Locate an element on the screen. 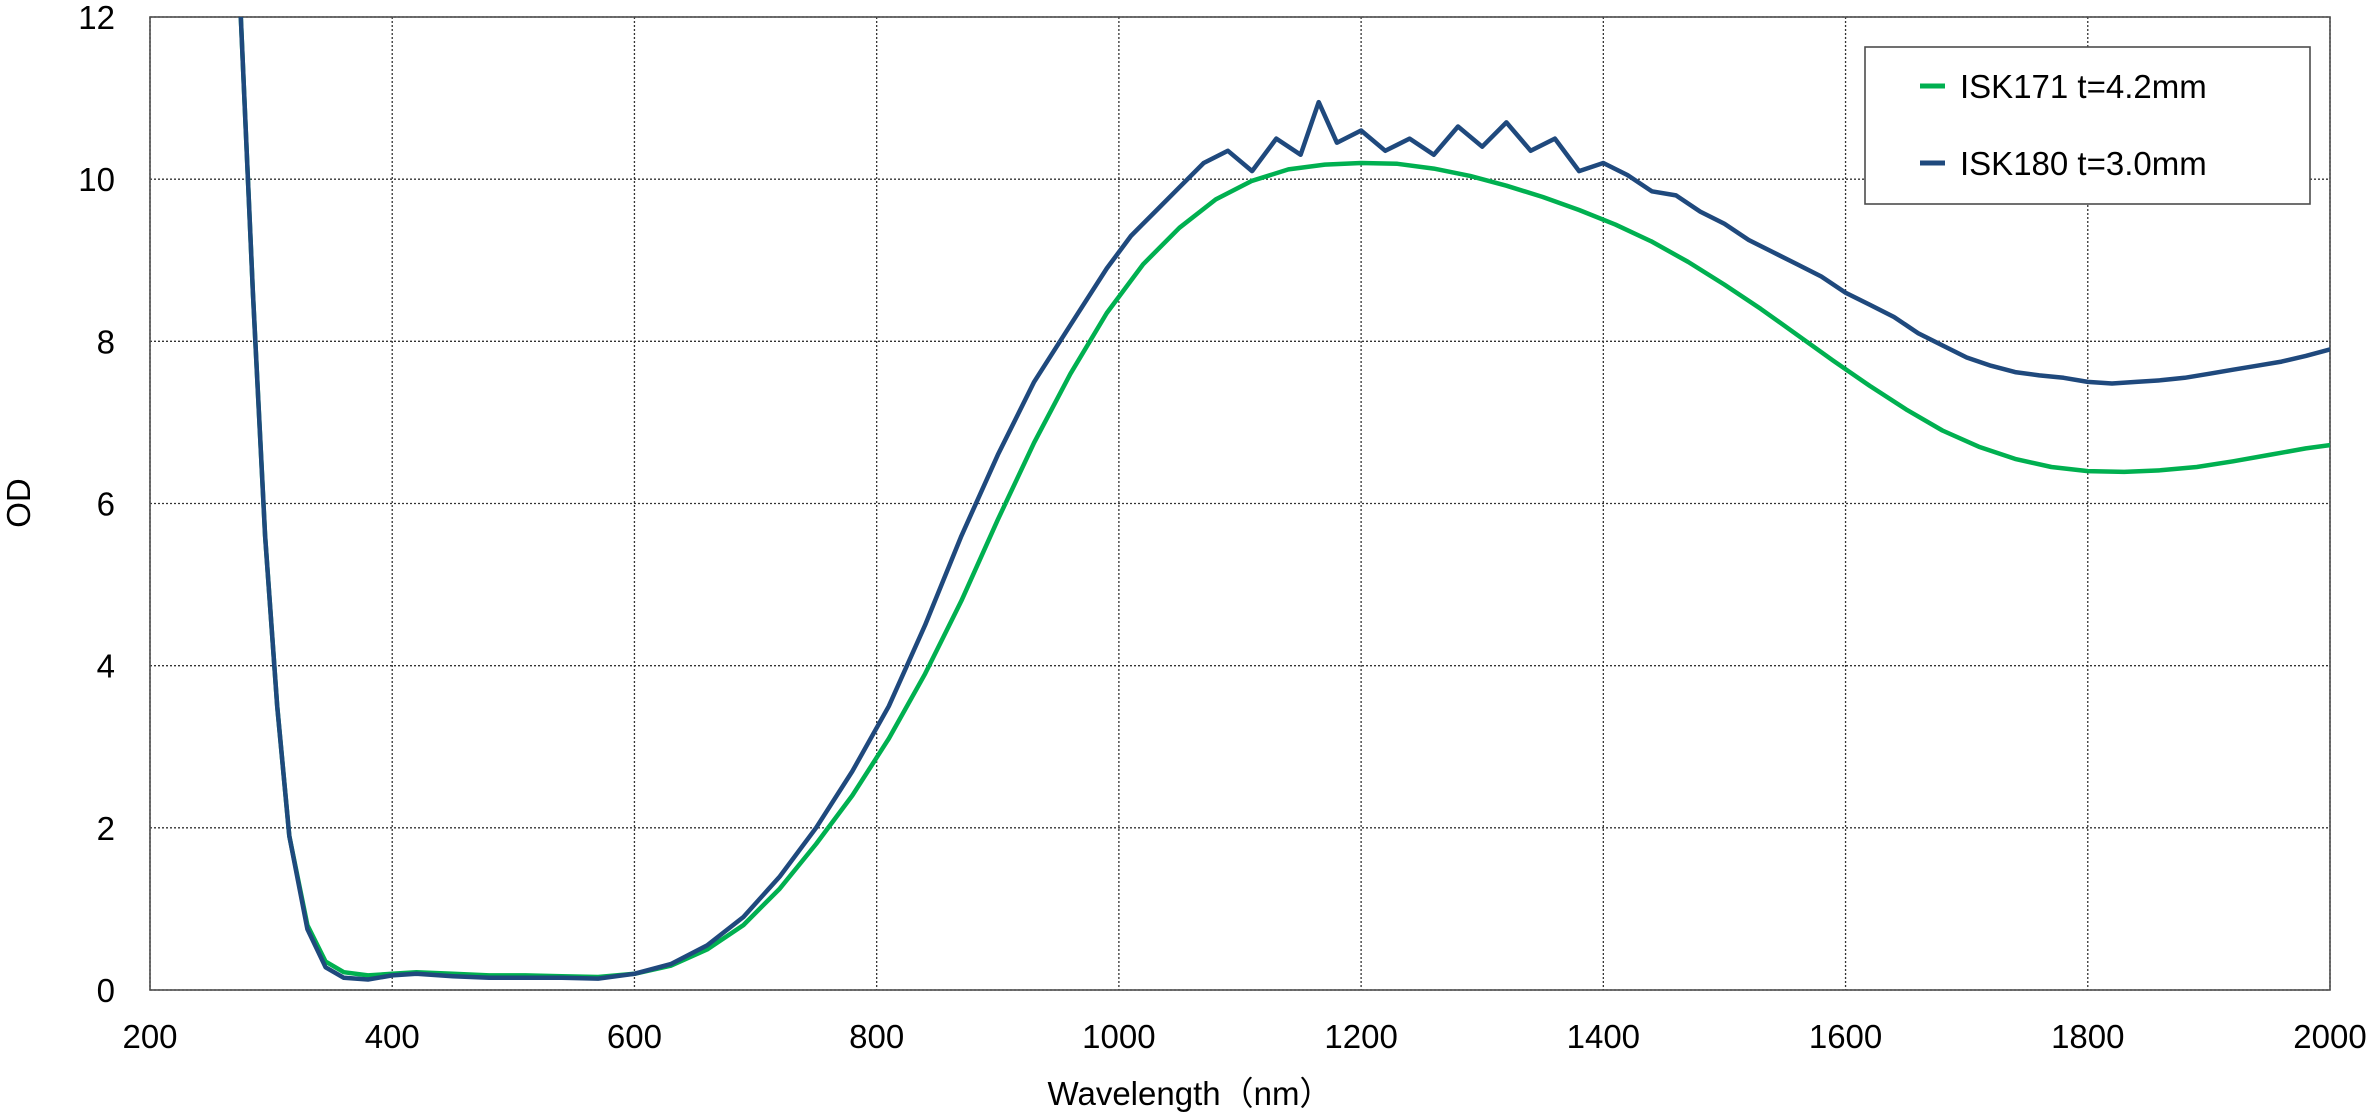  x-tick-label: 2000 is located at coordinates (2329, 1036).